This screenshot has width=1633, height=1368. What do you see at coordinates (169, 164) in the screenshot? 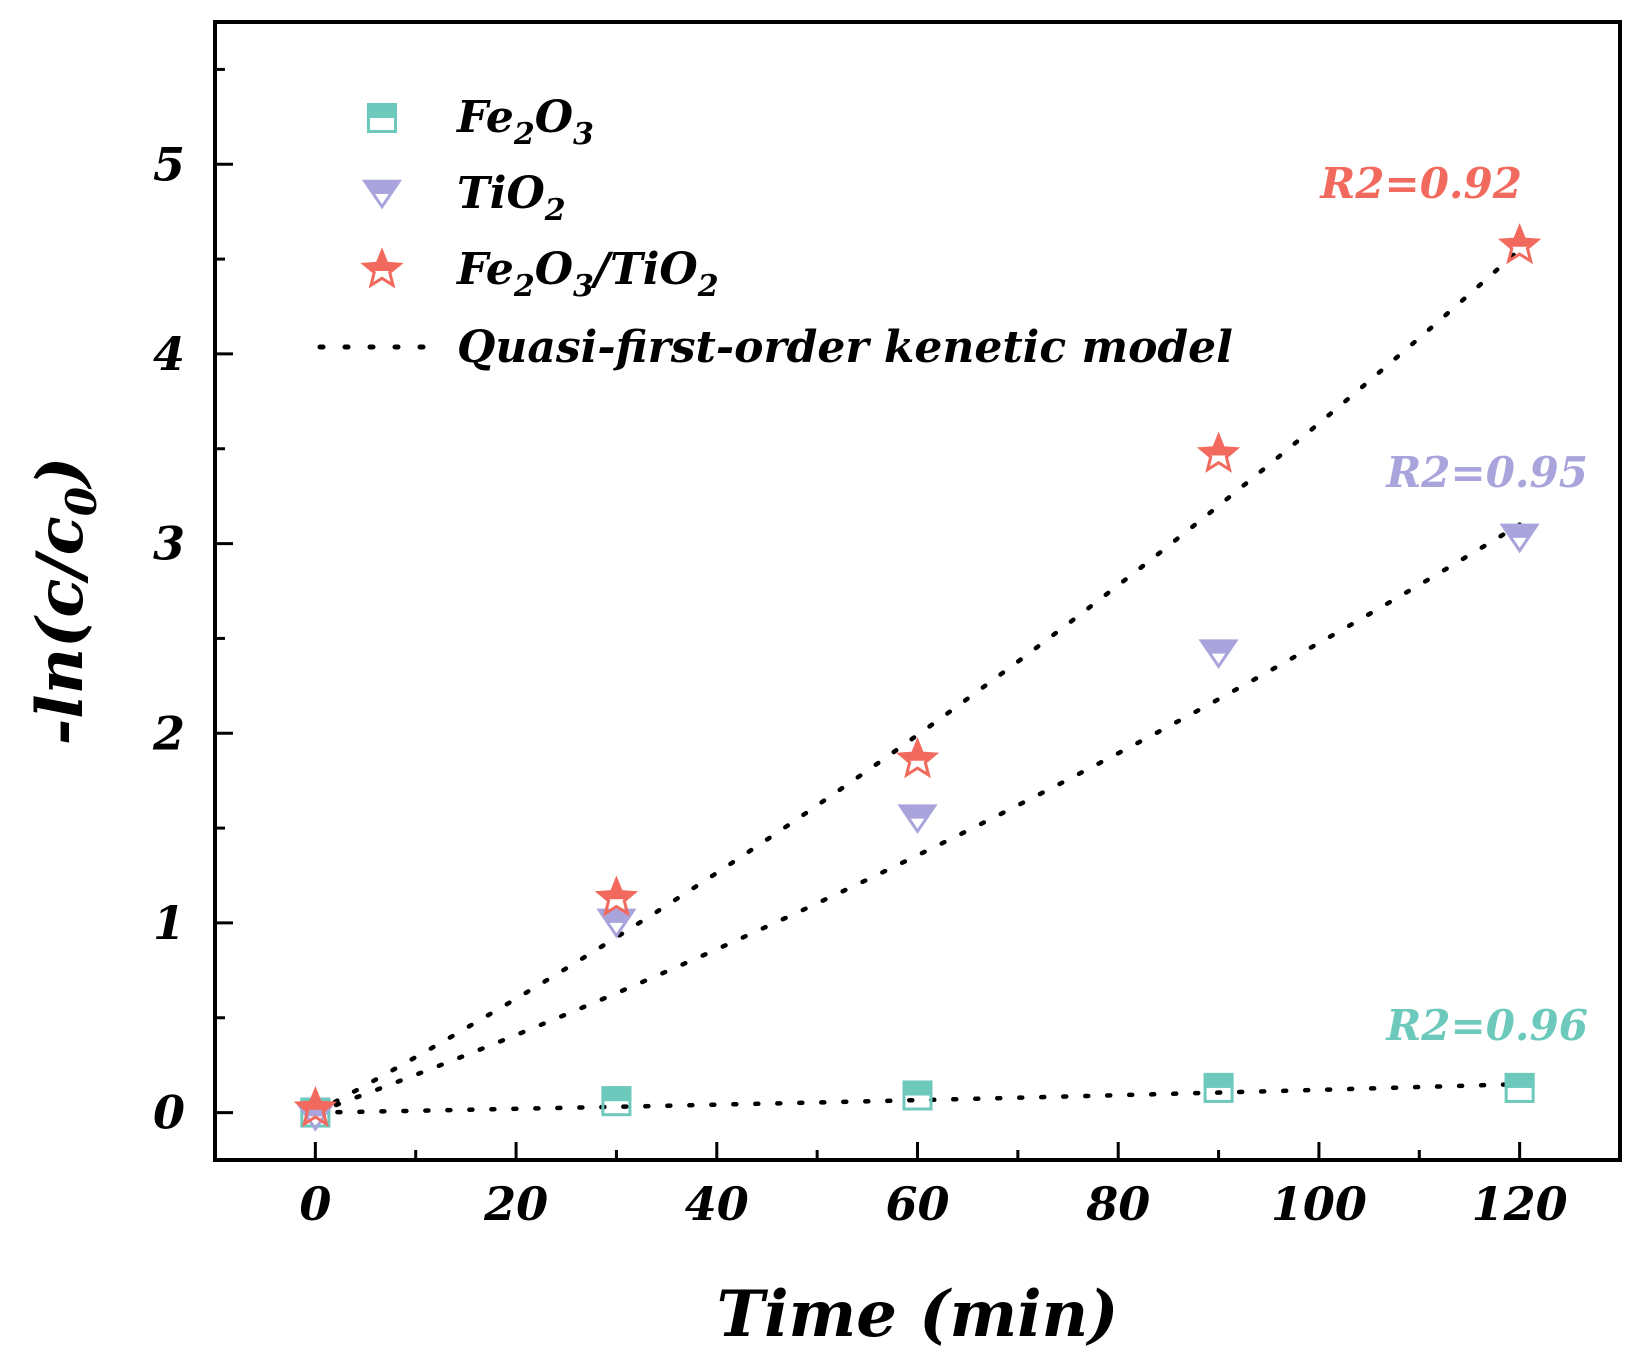
I see `y-tick-label: 5` at bounding box center [169, 164].